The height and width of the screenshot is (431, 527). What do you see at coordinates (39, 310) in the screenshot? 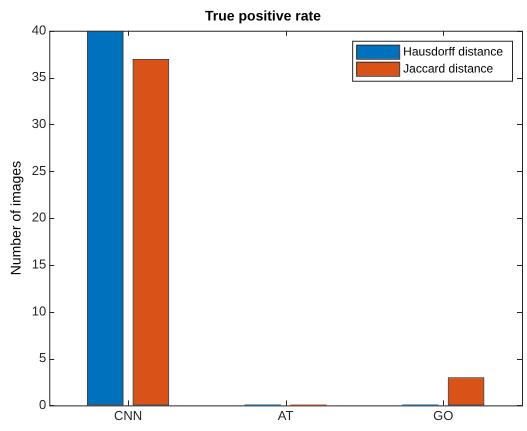
I see `y-tick-label: 10` at bounding box center [39, 310].